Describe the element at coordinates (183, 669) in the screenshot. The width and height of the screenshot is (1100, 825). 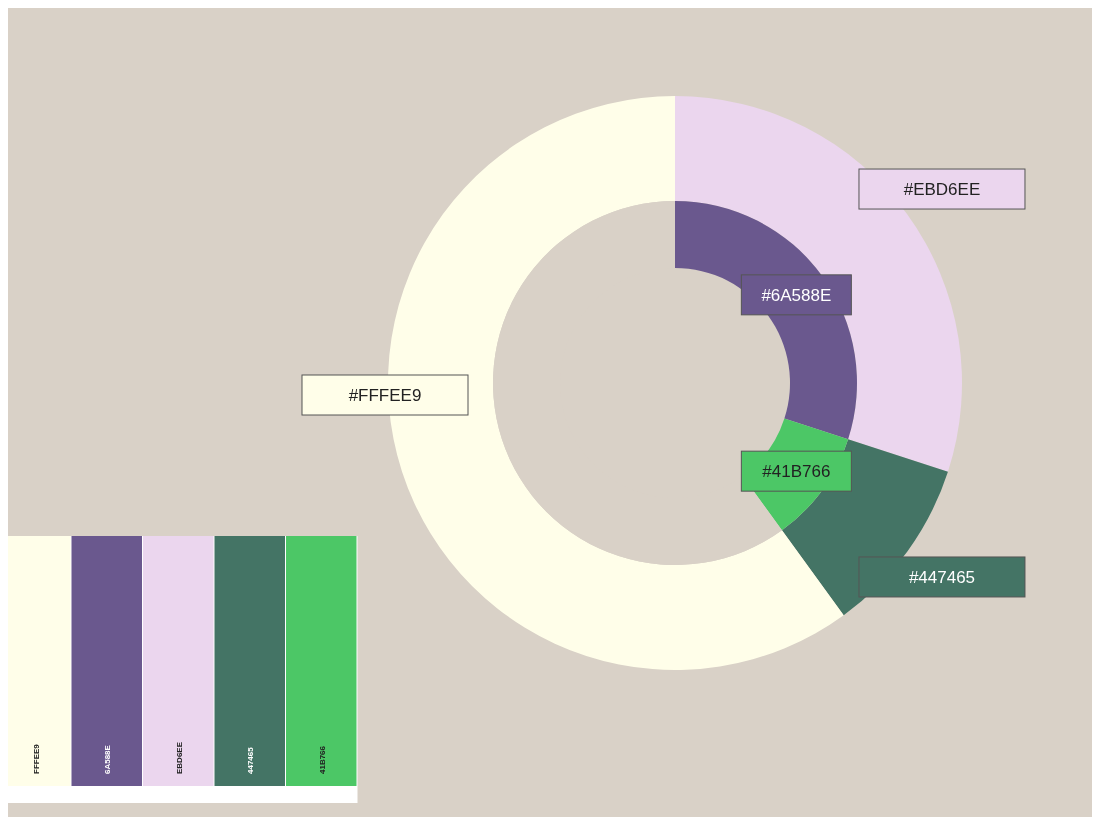
I see `palette-swatches: FFFEE9 6A588E EBD6EE 447465 41B766` at that location.